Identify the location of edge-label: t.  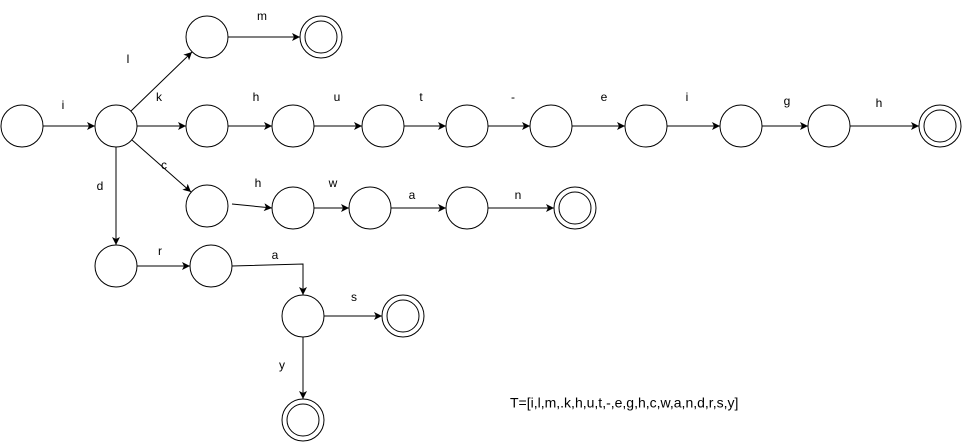
(421, 97).